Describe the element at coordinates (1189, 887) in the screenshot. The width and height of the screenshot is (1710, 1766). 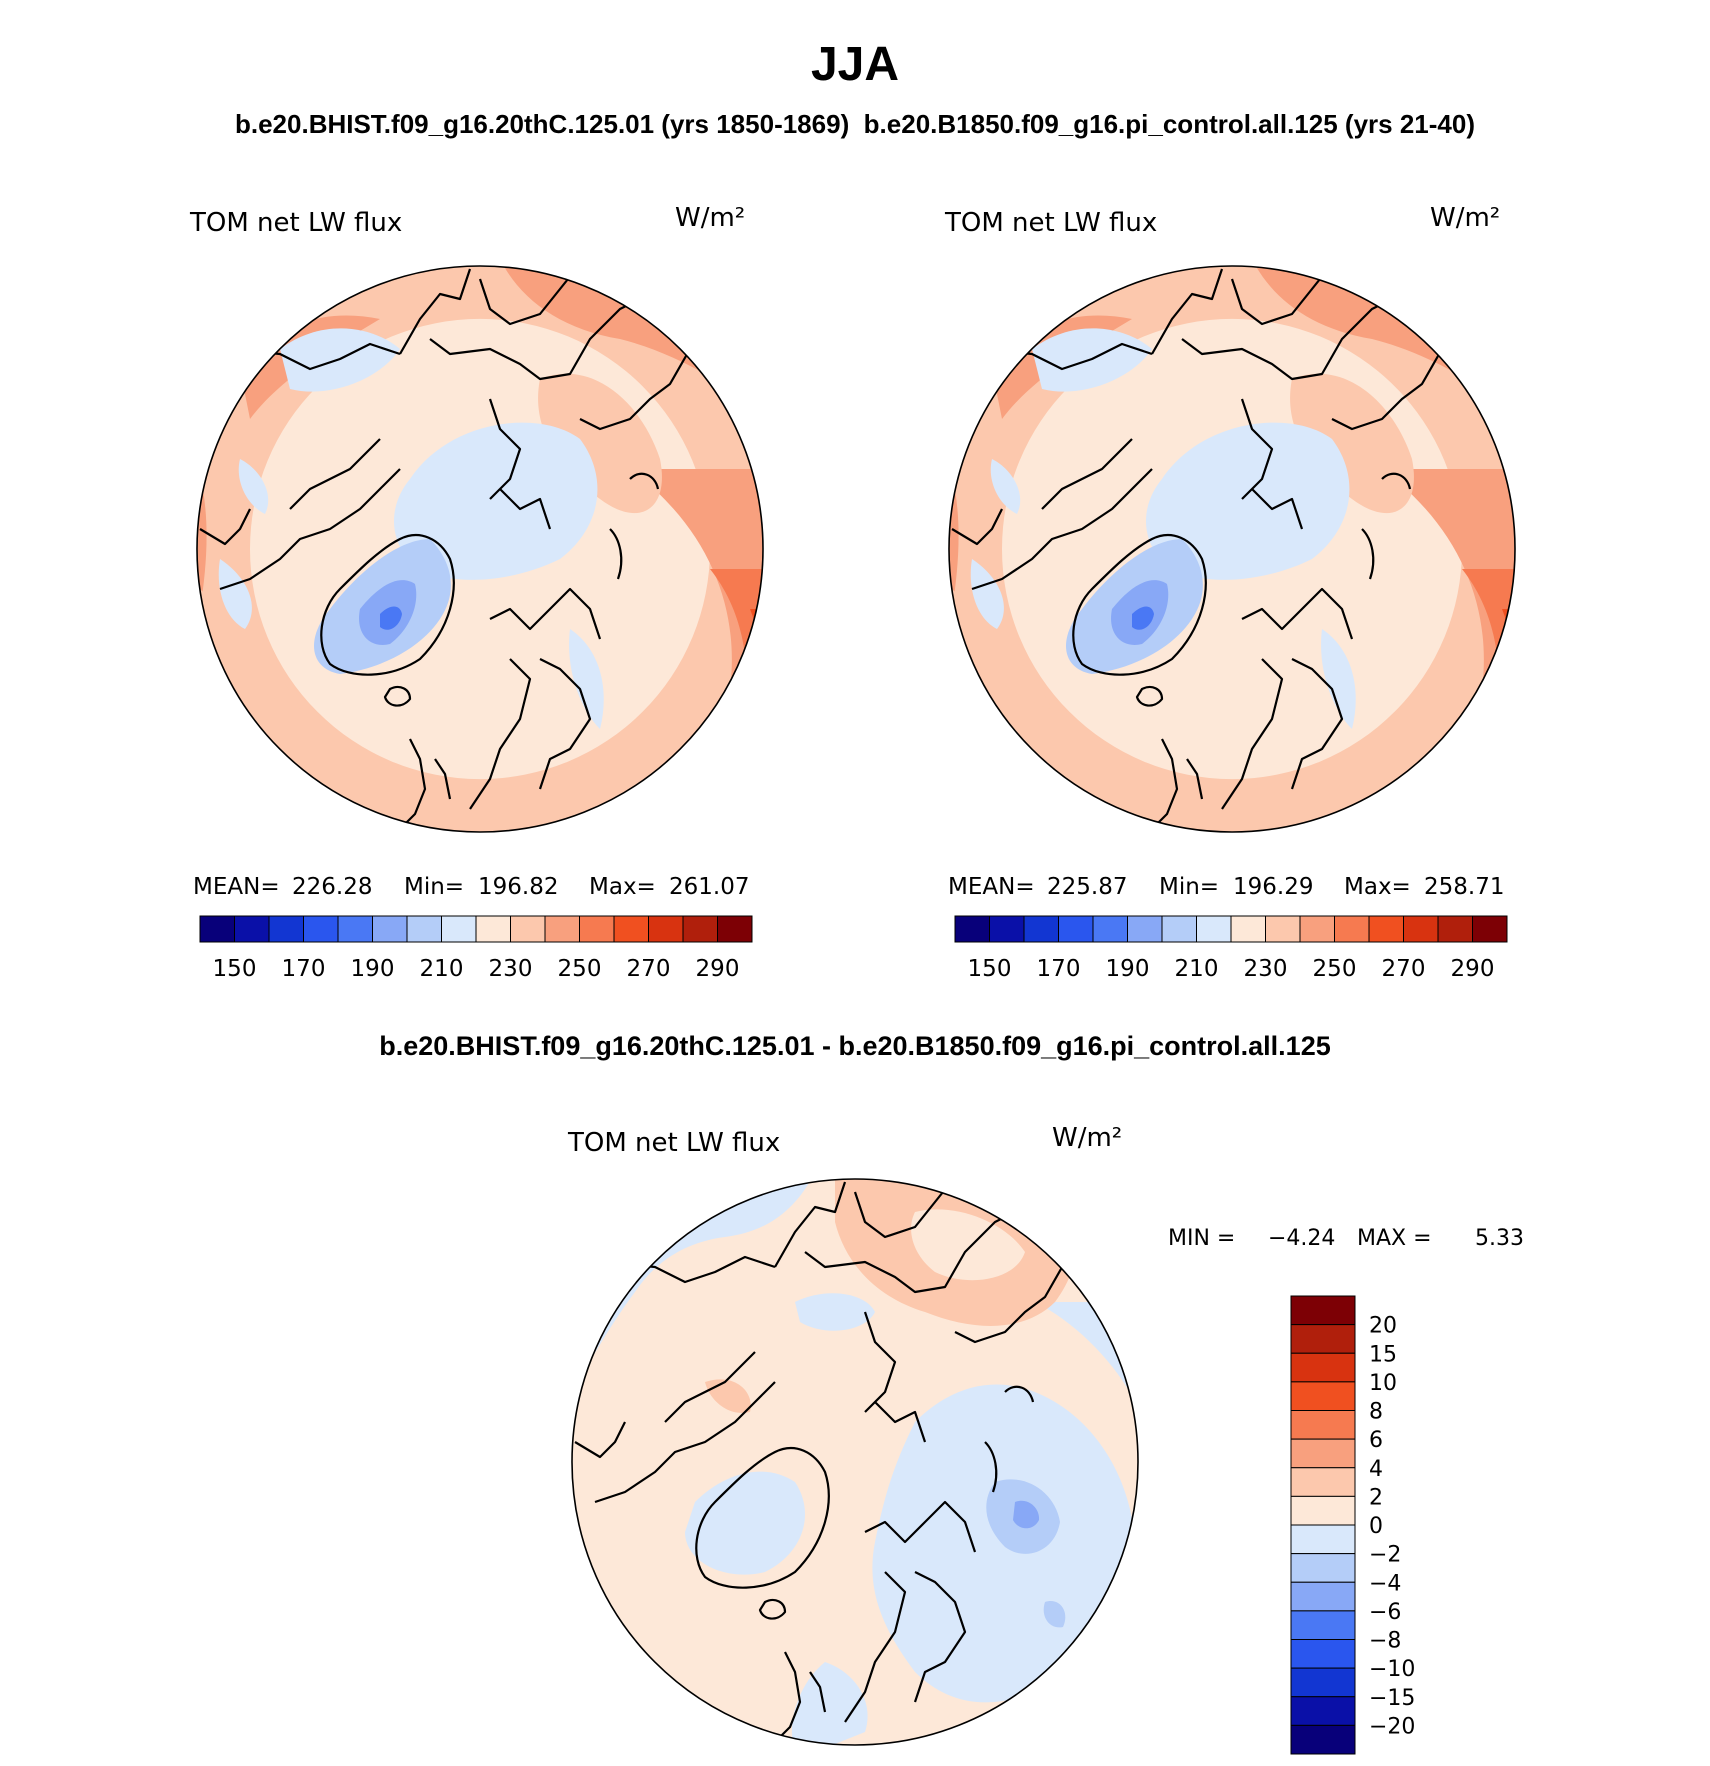
I see `panel-b-min-label: Min=` at that location.